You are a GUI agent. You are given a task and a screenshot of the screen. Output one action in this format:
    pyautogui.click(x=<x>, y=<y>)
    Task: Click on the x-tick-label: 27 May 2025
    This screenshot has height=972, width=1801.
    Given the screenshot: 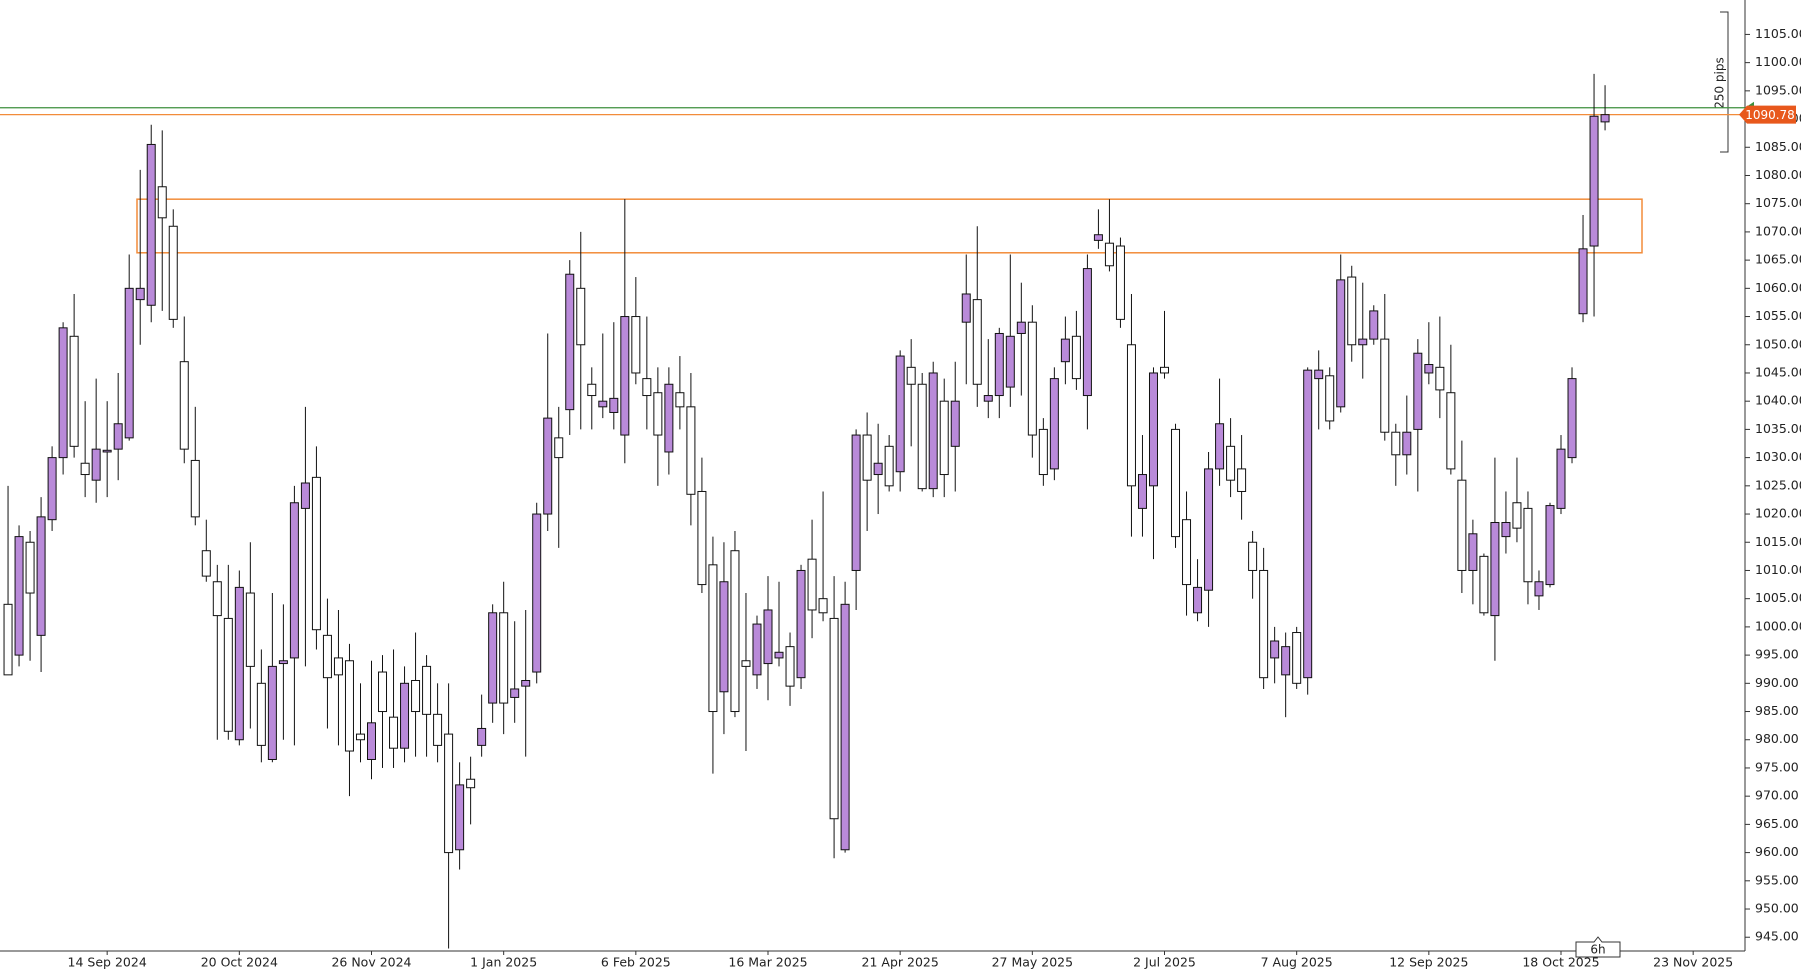 What is the action you would take?
    pyautogui.click(x=1033, y=962)
    